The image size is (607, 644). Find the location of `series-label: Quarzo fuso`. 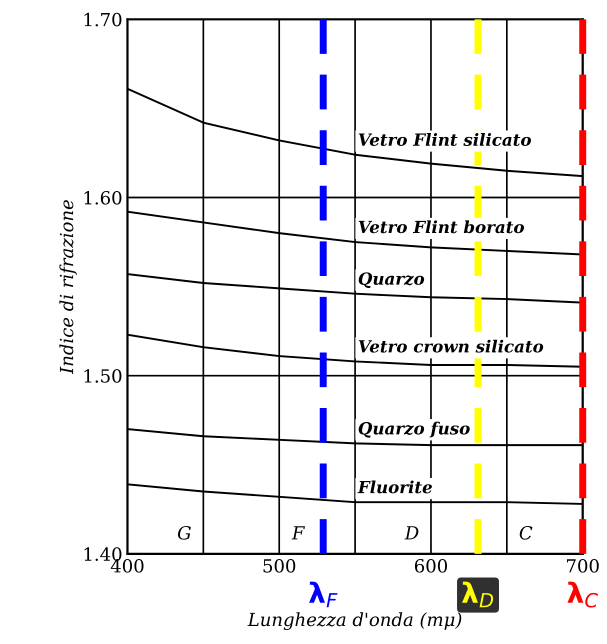

series-label: Quarzo fuso is located at coordinates (414, 430).